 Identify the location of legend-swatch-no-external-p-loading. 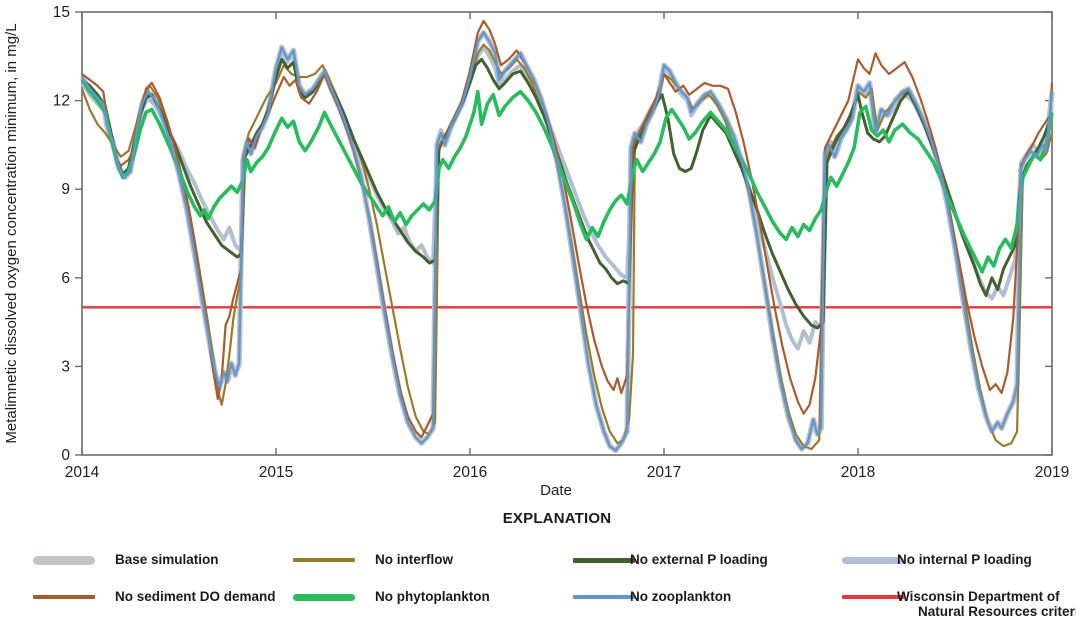
(604, 560).